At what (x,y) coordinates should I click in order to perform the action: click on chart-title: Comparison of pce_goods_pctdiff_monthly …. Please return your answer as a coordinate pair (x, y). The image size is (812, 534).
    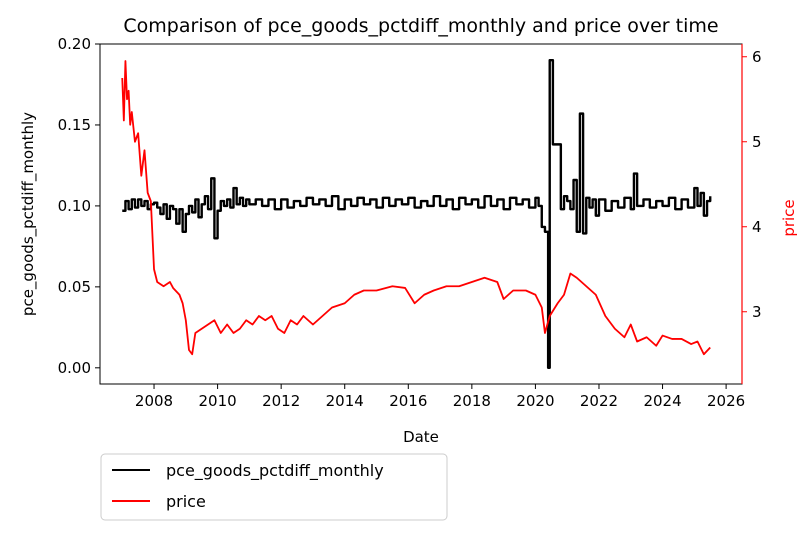
    Looking at the image, I should click on (420, 26).